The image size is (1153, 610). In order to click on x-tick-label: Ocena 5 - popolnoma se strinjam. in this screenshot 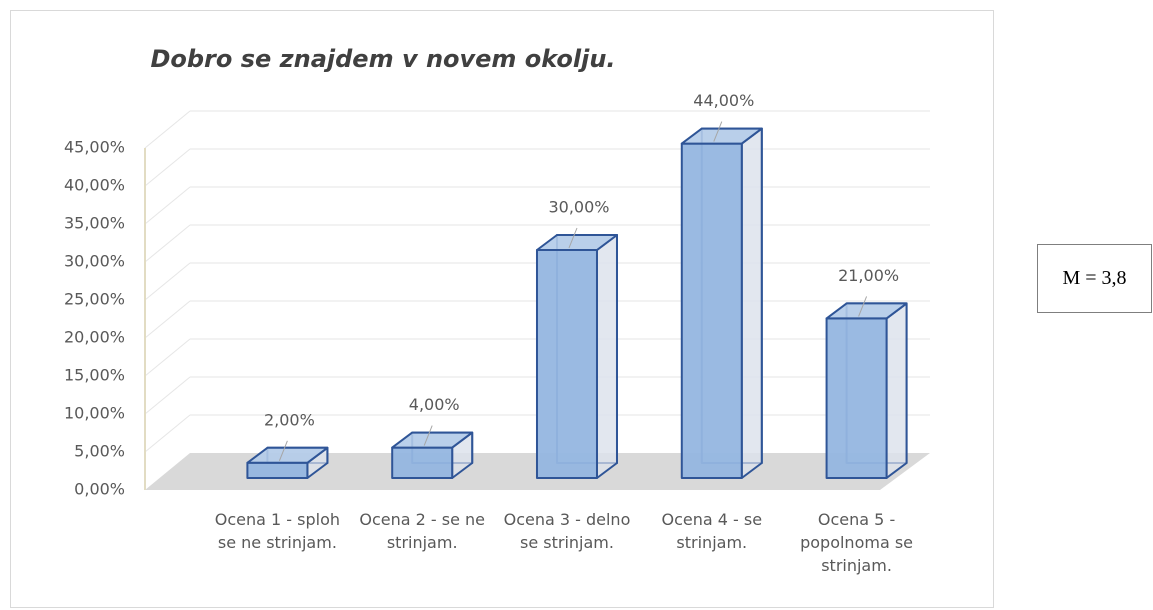, I will do `click(857, 542)`.